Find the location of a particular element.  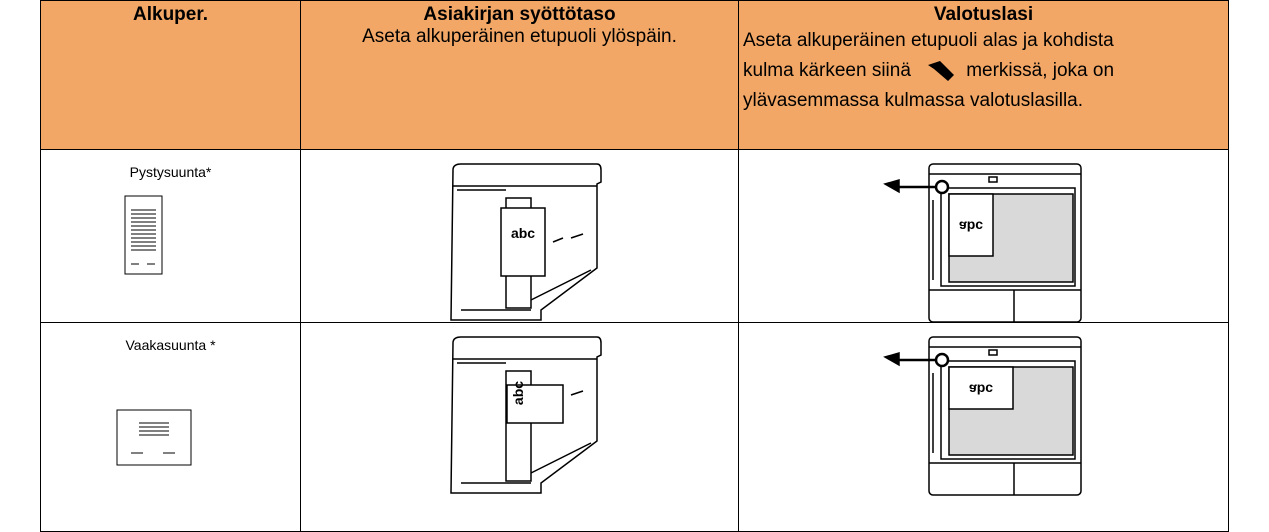

row-label-cell: Vaakasuunta * is located at coordinates (170, 427).